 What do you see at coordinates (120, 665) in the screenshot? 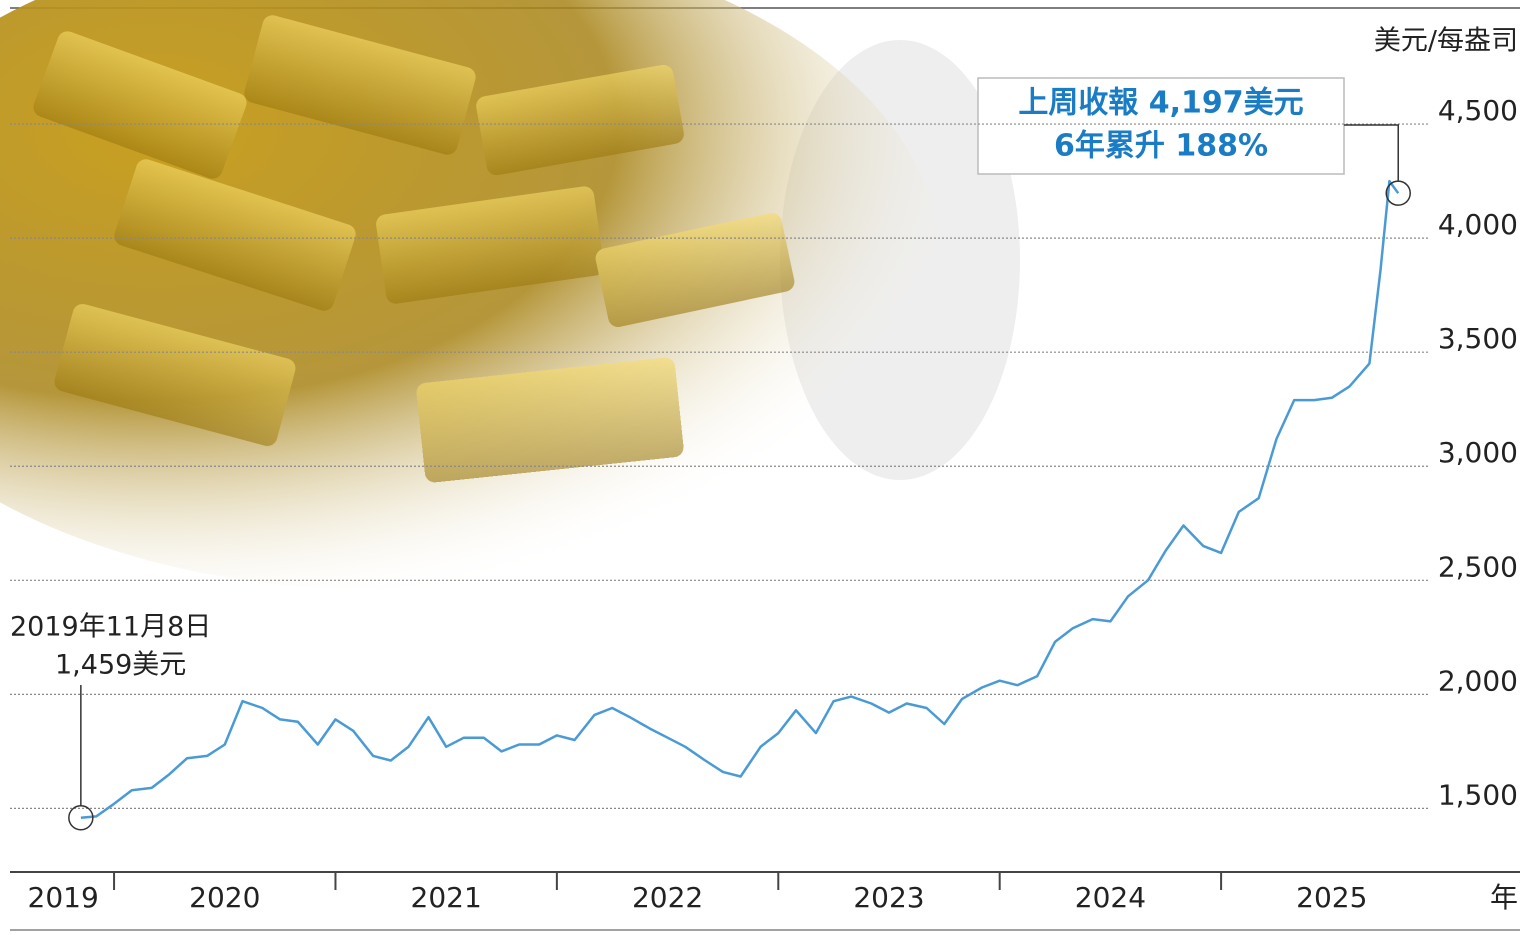
I see `start-price: 1,459美元` at bounding box center [120, 665].